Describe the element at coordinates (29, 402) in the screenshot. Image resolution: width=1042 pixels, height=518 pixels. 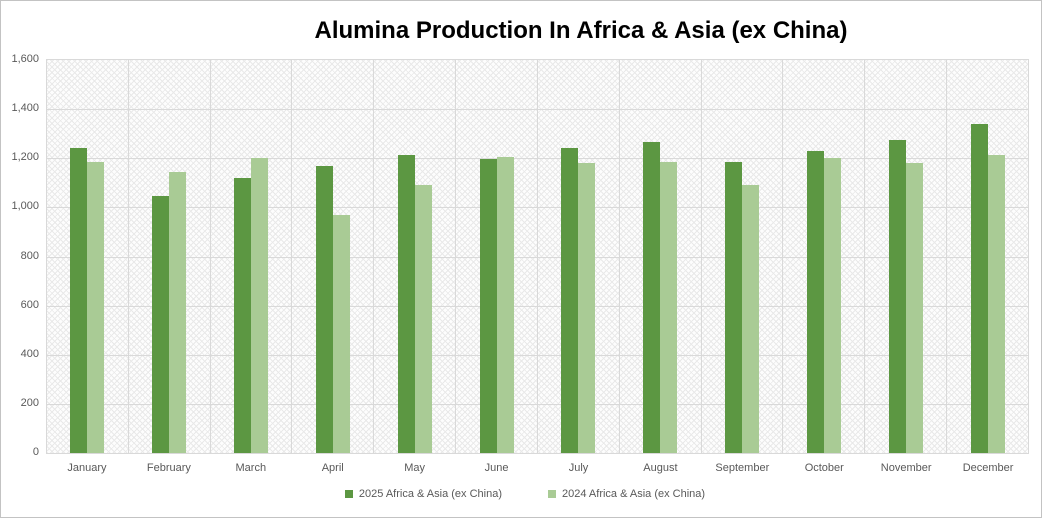
I see `y-tick-label: 200` at that location.